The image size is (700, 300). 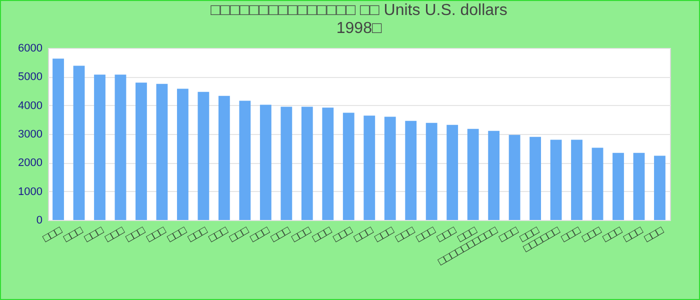 I want to click on chart-title: □□□□□□□□□□□□□□□ □□ Units U.S. dollars, so click(x=359, y=10).